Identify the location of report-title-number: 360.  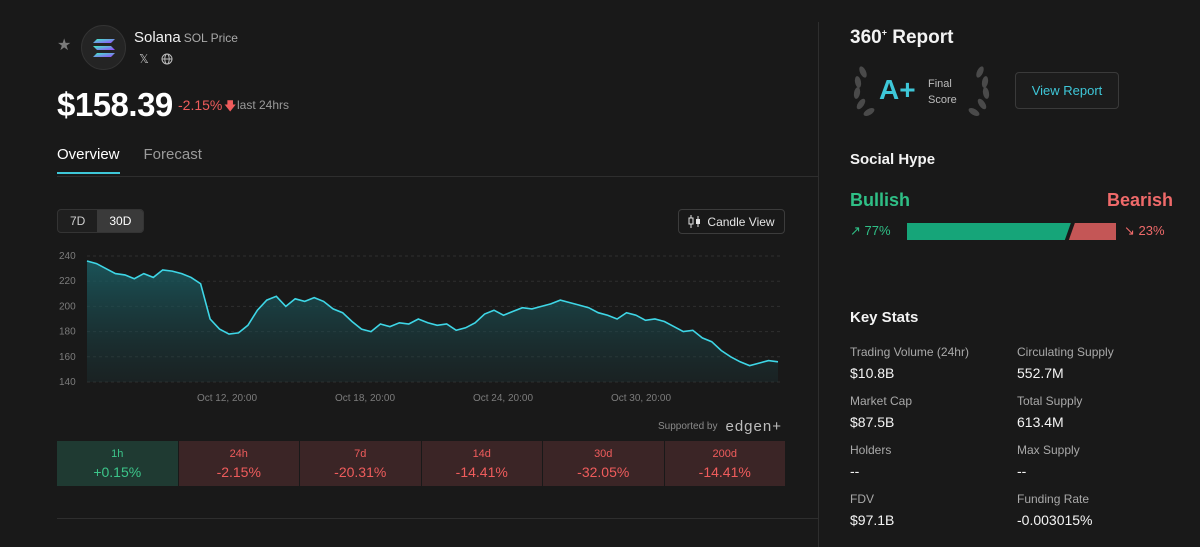
(866, 37).